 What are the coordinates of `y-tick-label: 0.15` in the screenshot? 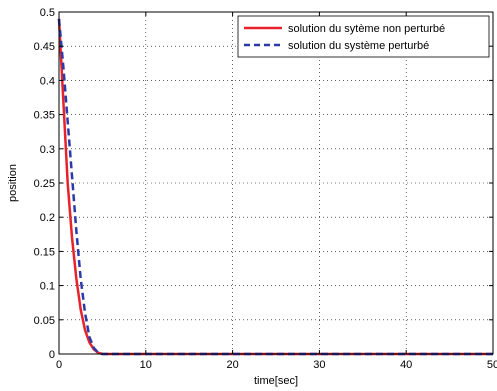 It's located at (44, 252).